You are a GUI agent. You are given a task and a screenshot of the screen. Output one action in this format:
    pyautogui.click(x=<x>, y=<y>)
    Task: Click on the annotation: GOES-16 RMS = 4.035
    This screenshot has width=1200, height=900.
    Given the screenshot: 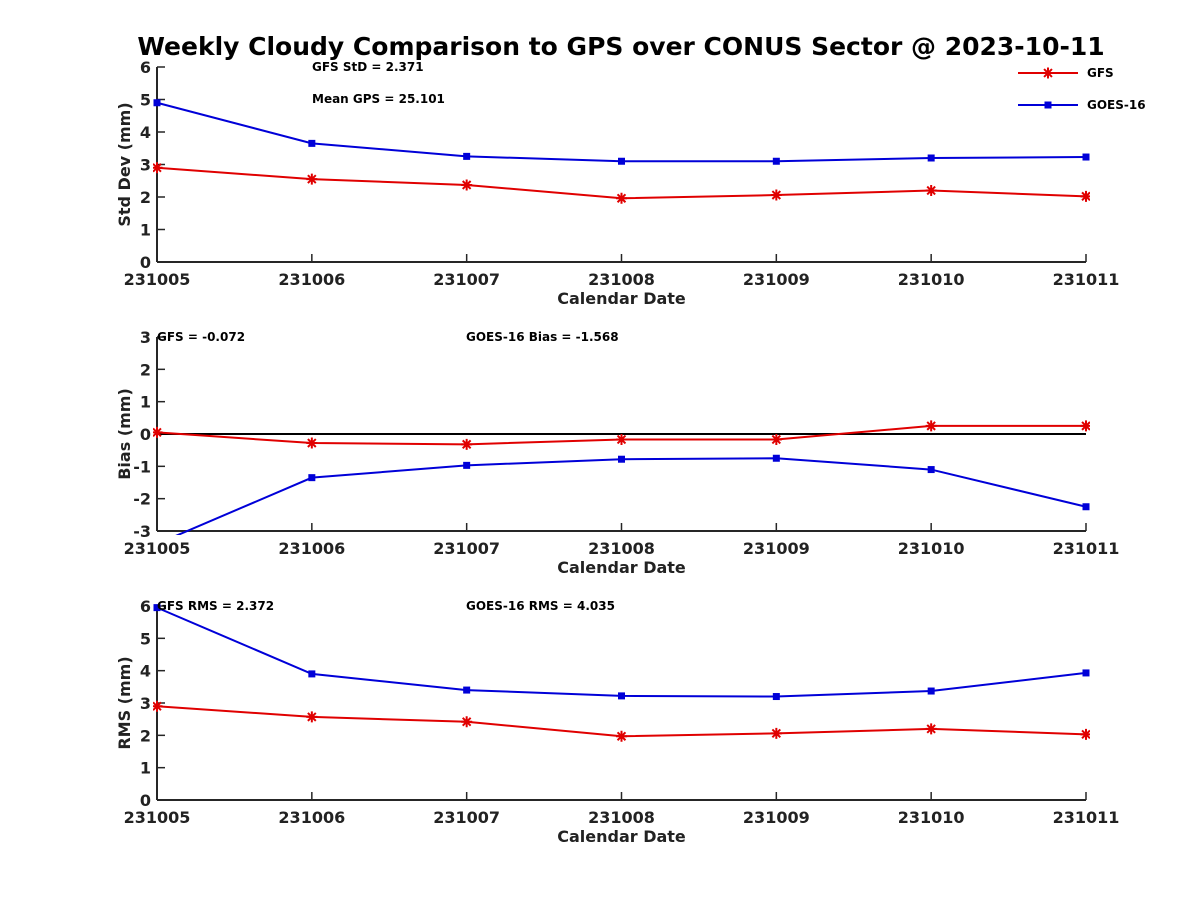 What is the action you would take?
    pyautogui.click(x=540, y=606)
    